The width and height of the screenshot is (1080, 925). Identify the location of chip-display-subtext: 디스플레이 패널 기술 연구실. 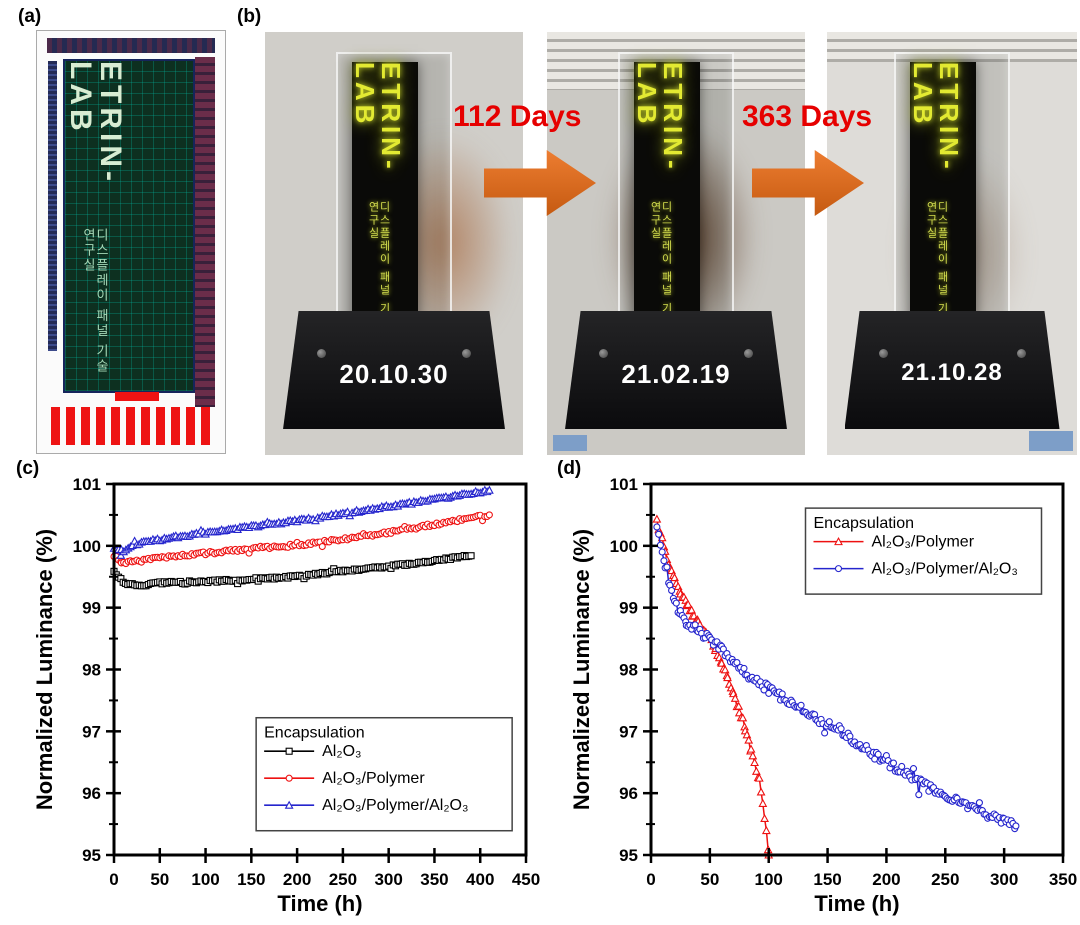
(95, 301).